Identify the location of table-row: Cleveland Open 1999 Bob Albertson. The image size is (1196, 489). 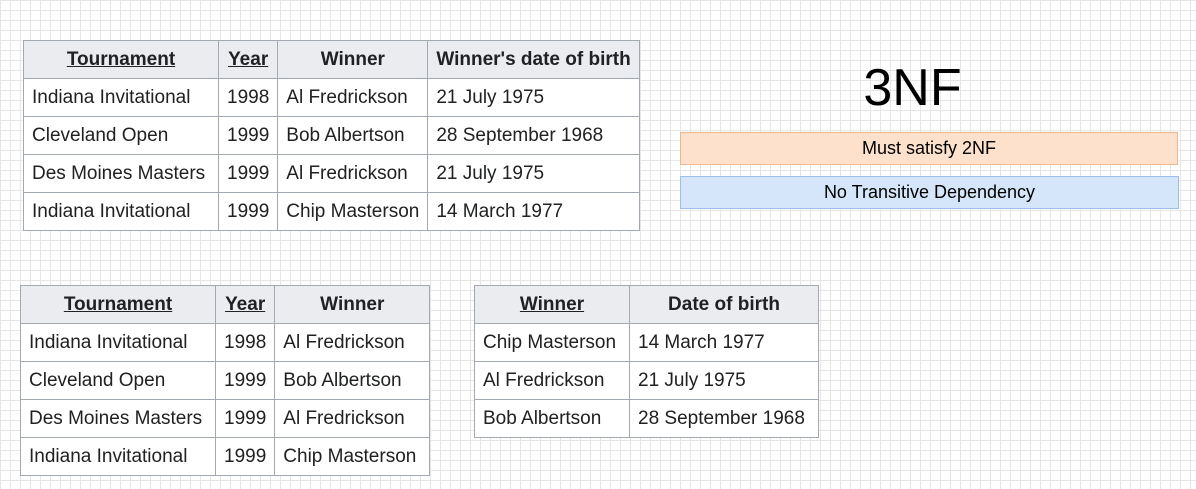
(225, 380).